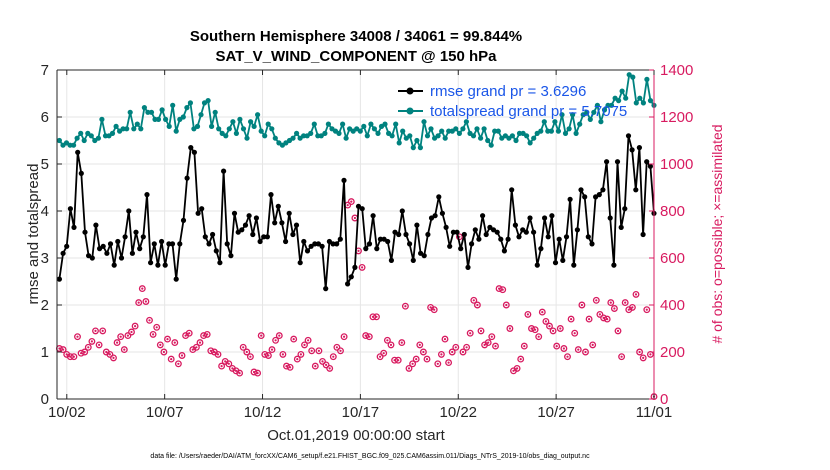 Image resolution: width=830 pixels, height=470 pixels. I want to click on x-tick-label: 10/27, so click(556, 412).